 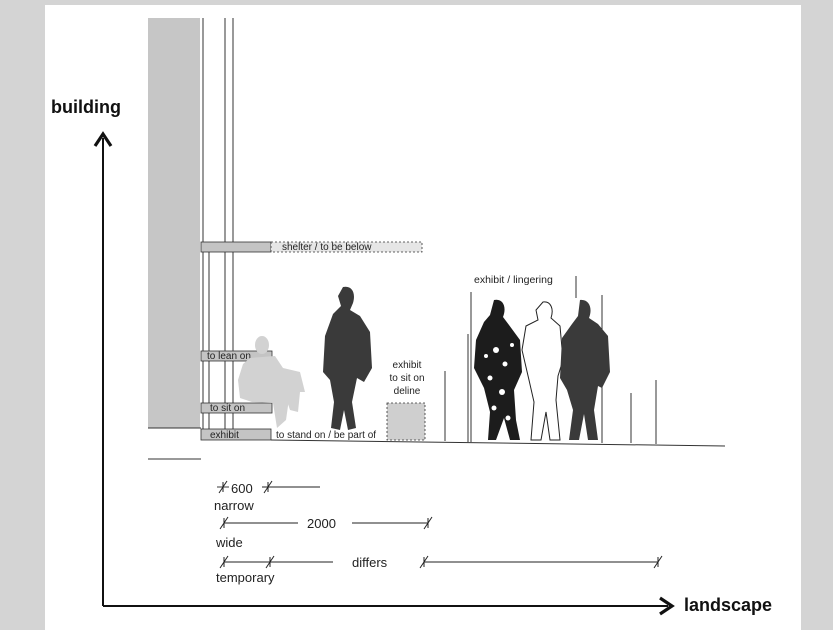 What do you see at coordinates (407, 391) in the screenshot?
I see `exhibit-box-line3: deline` at bounding box center [407, 391].